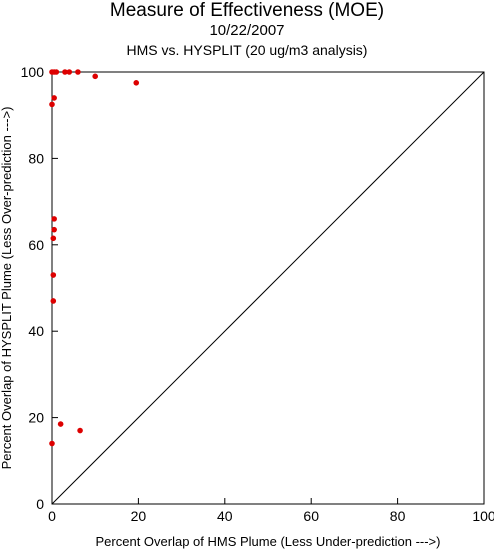  Describe the element at coordinates (271, 511) in the screenshot. I see `x-axis-ticks: 0 20 40 60 80 100` at that location.